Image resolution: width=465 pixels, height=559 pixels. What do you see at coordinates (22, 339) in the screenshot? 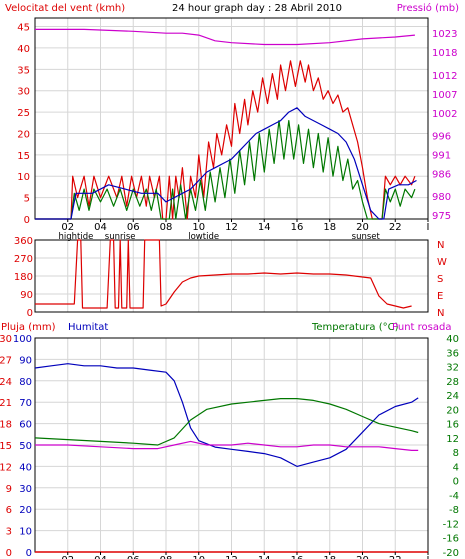
I see `humidity-axis-tick-label: 100` at bounding box center [22, 339].